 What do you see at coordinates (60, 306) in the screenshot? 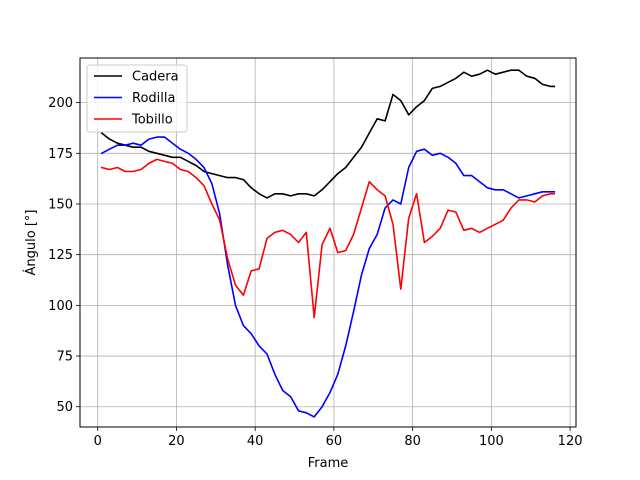
I see `y-tick-label: 100` at bounding box center [60, 306].